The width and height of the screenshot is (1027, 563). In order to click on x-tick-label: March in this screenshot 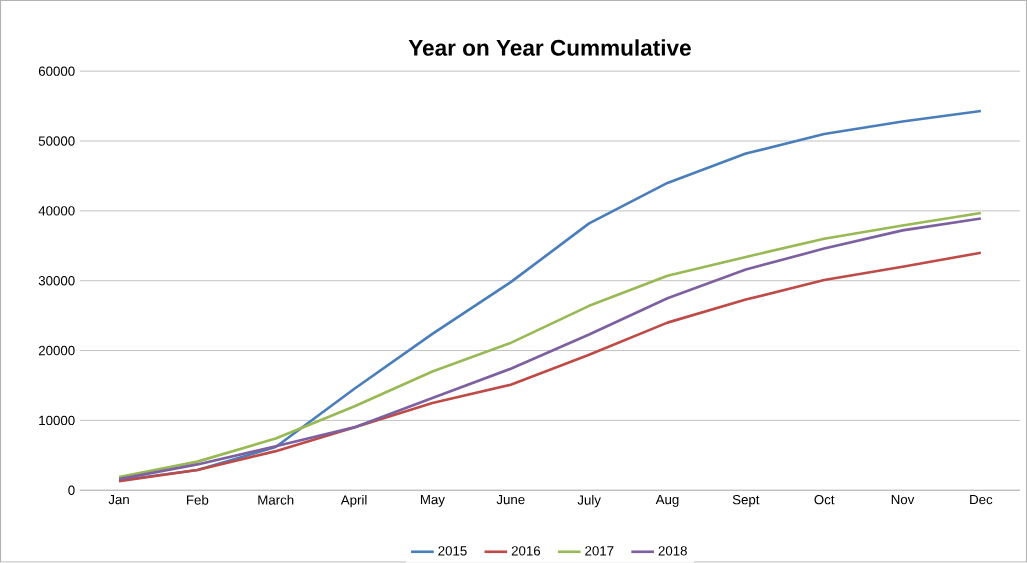, I will do `click(276, 500)`.